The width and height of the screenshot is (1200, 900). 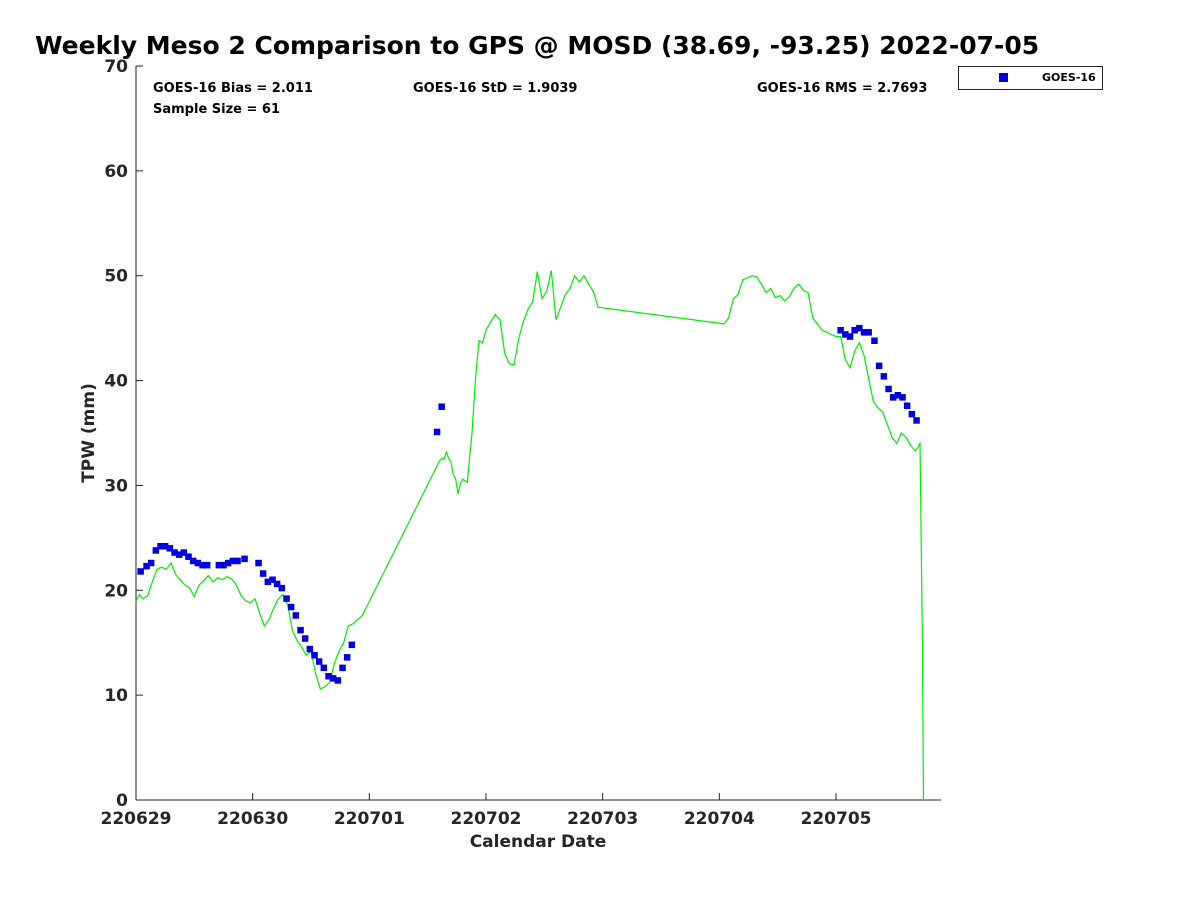 What do you see at coordinates (116, 67) in the screenshot?
I see `y-tick-label: 70` at bounding box center [116, 67].